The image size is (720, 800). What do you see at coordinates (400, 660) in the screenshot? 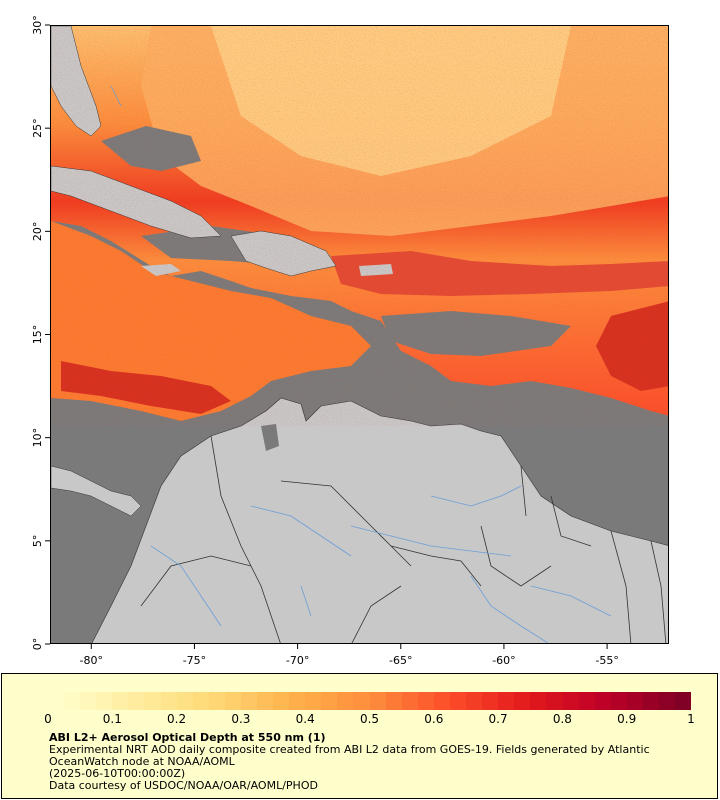
I see `x-tick-label: -65°` at bounding box center [400, 660].